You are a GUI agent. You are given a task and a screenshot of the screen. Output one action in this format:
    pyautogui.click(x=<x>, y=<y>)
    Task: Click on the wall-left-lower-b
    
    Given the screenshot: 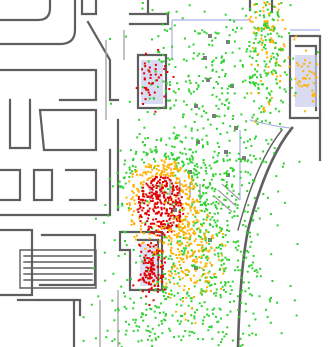 What is the action you would take?
    pyautogui.click(x=67, y=260)
    